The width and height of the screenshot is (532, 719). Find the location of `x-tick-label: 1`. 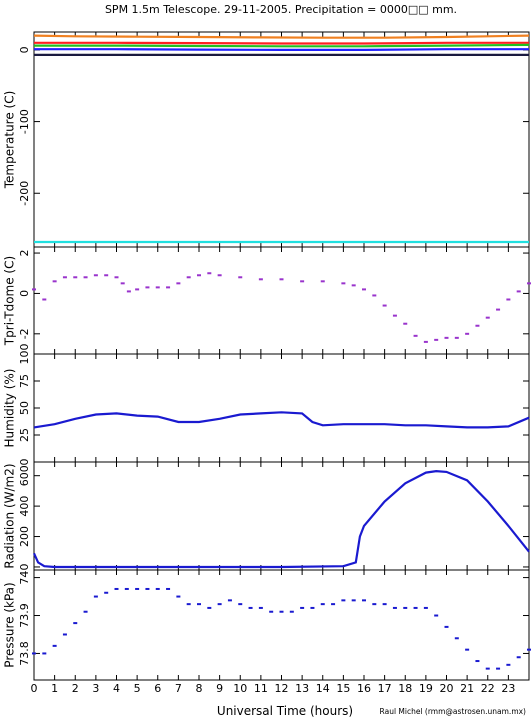

x-tick-label: 1 is located at coordinates (54, 688).